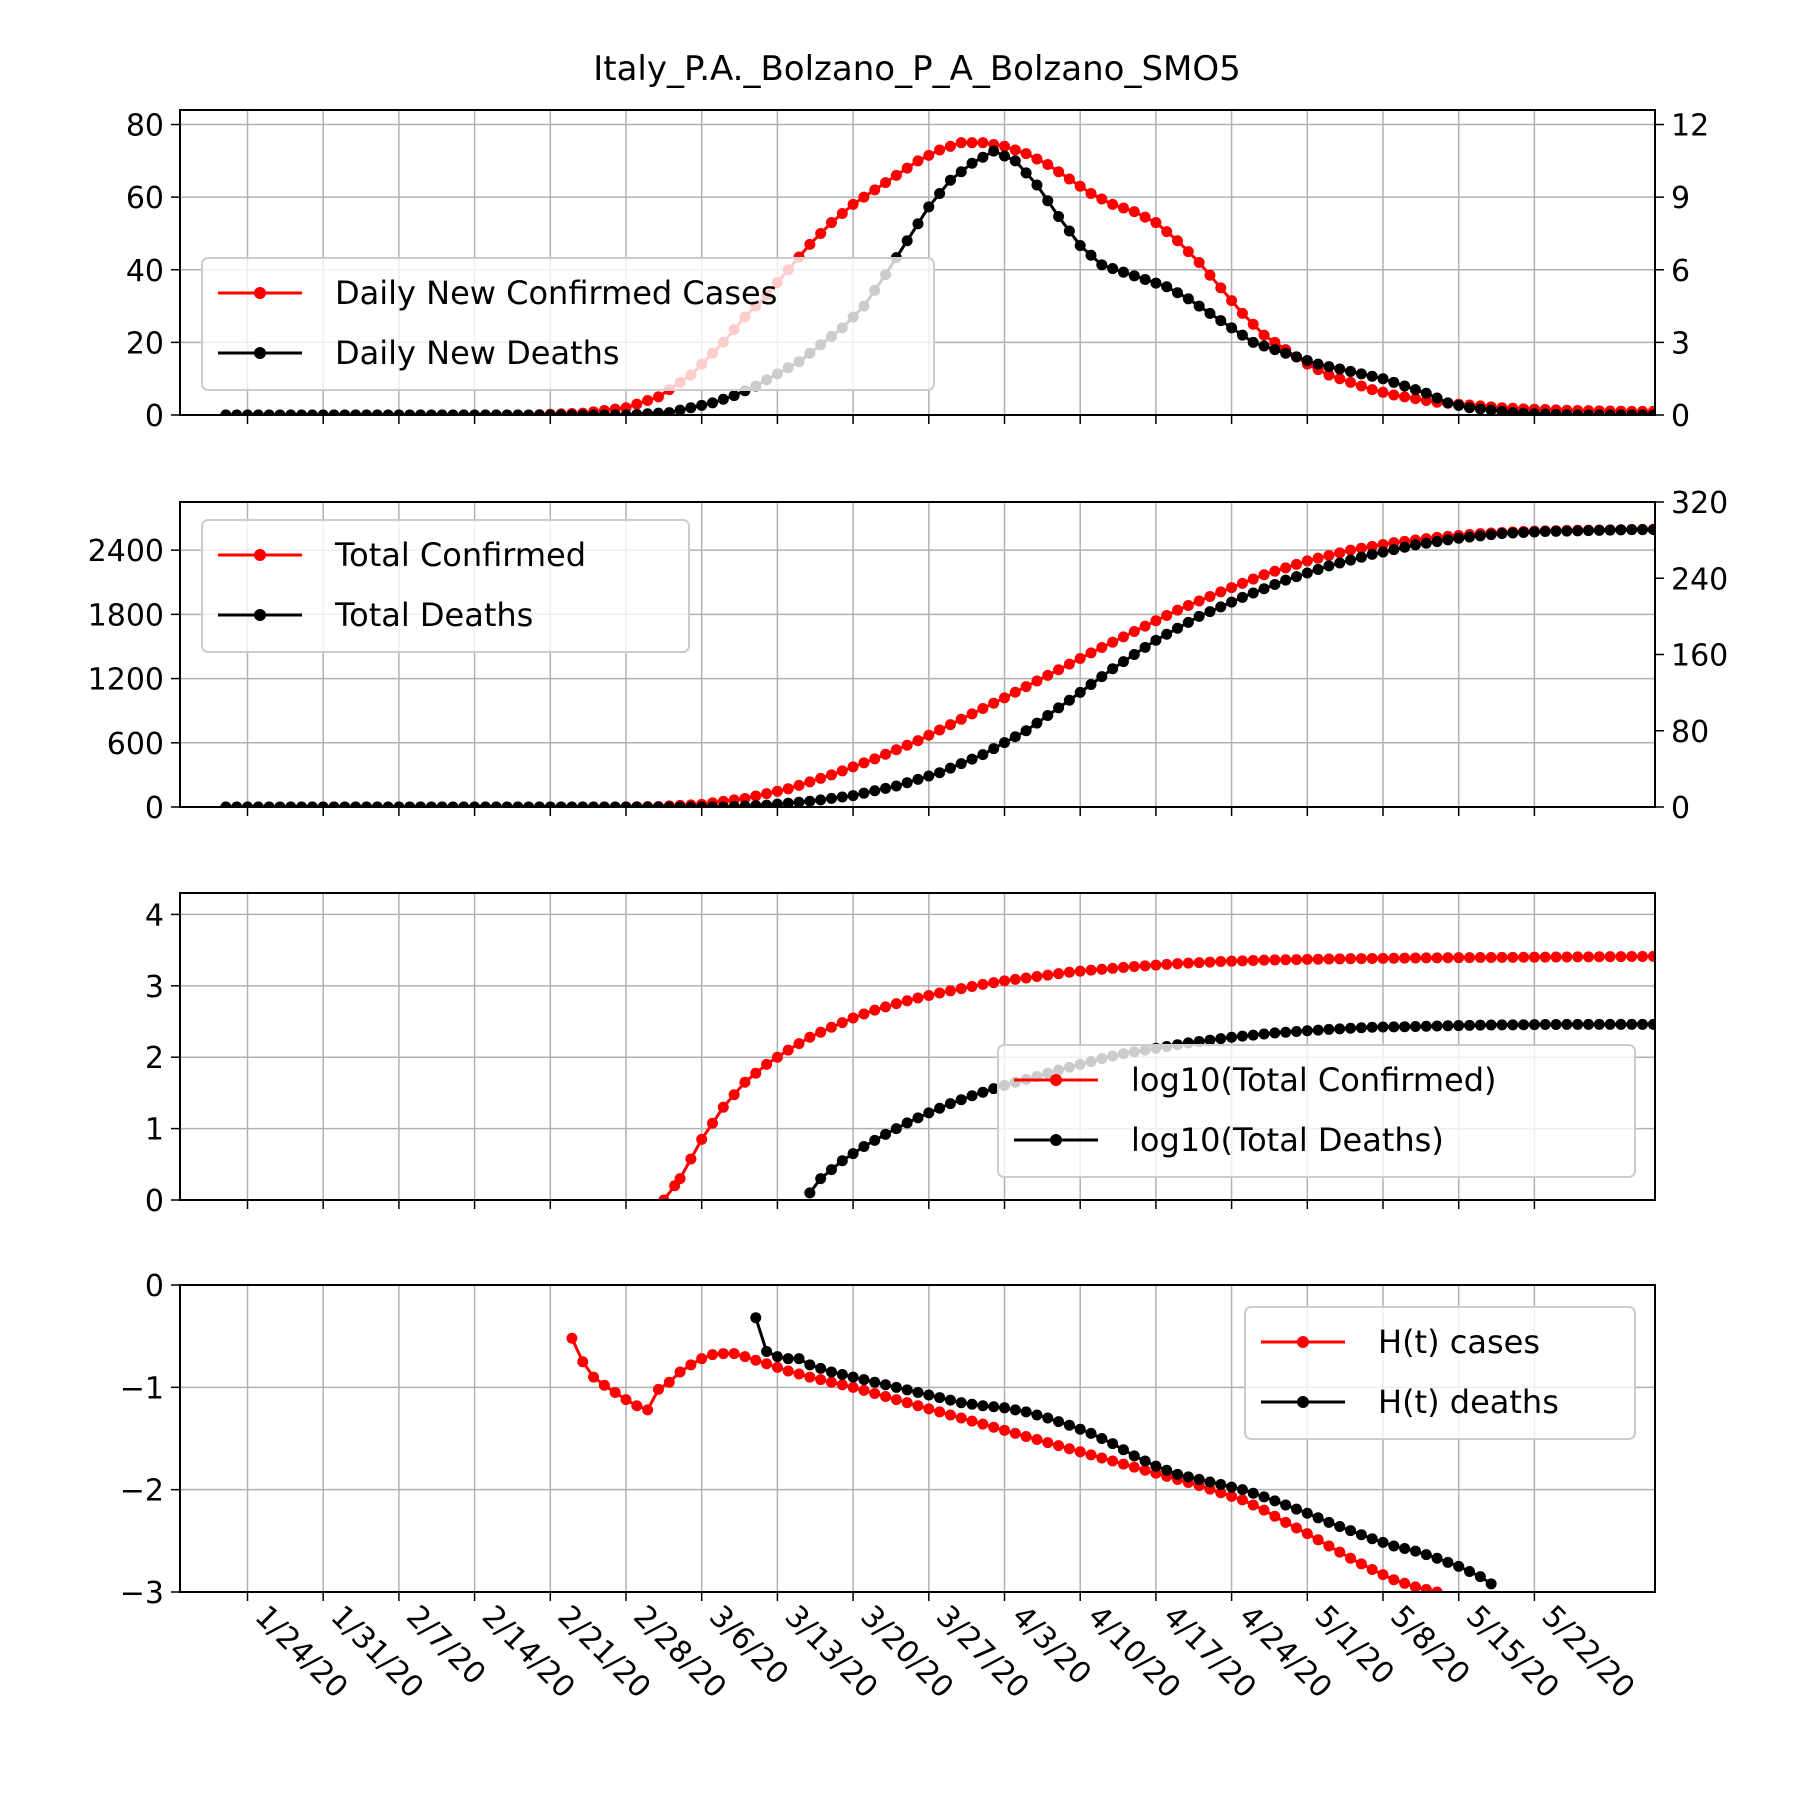 Image resolution: width=1800 pixels, height=1800 pixels. Describe the element at coordinates (1316, 1111) in the screenshot. I see `legend-box` at that location.